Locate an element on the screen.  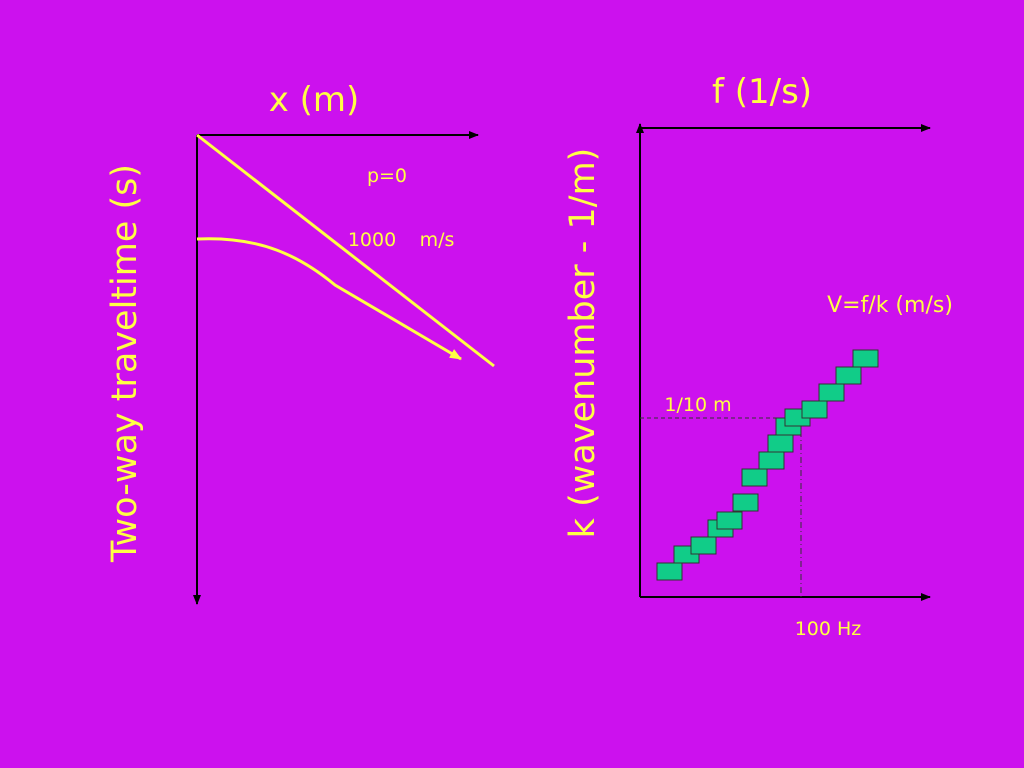
p0-label: p=0 is located at coordinates (387, 176).